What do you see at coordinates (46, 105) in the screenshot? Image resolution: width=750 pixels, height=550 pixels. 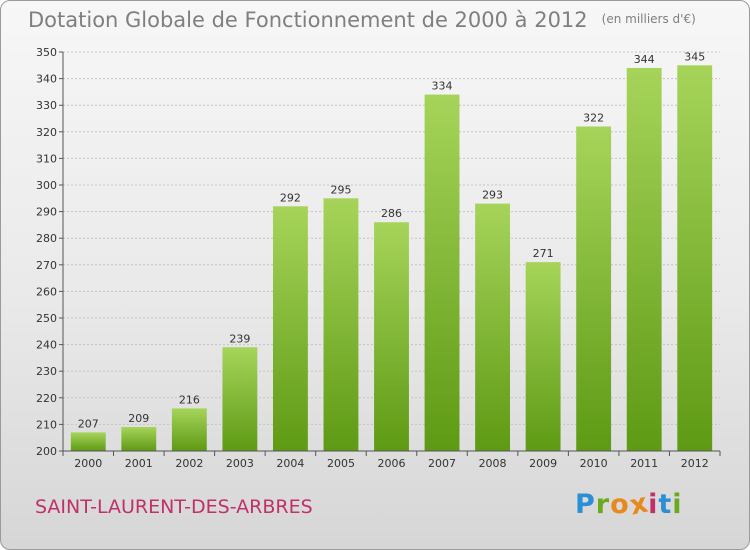 I see `y-tick-label: 330` at bounding box center [46, 105].